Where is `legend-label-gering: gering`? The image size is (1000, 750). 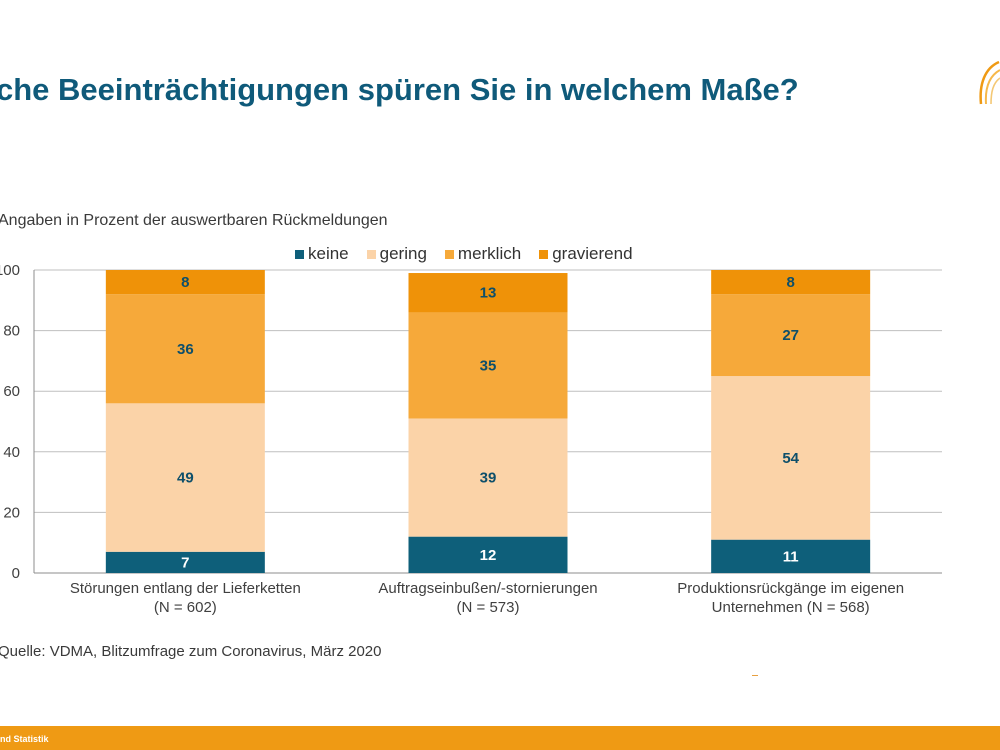
legend-label-gering: gering is located at coordinates (403, 253).